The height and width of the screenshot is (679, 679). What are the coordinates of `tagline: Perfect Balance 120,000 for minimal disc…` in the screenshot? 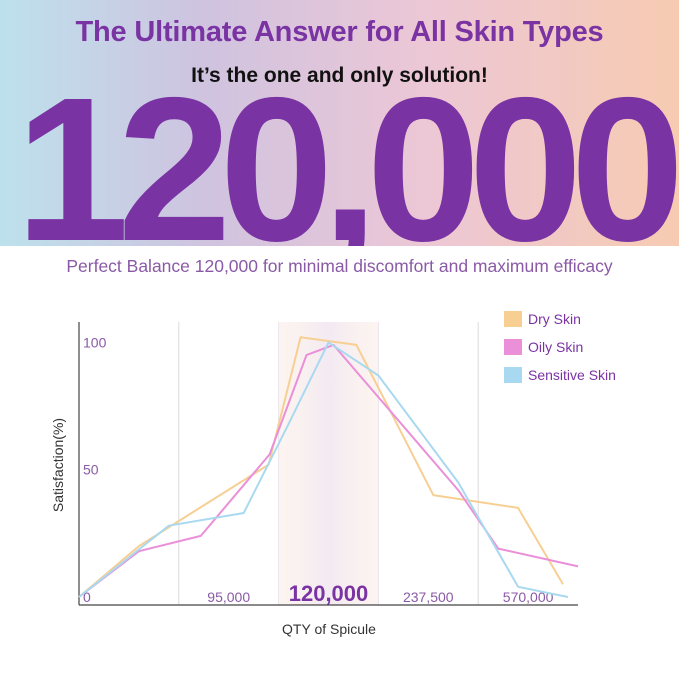 It's located at (339, 266).